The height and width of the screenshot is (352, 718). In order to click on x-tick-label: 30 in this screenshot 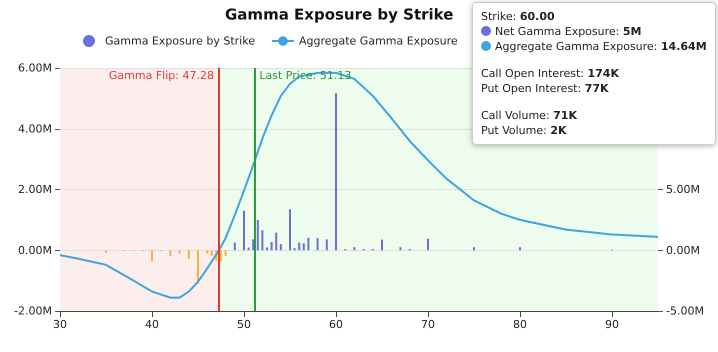, I will do `click(60, 324)`.